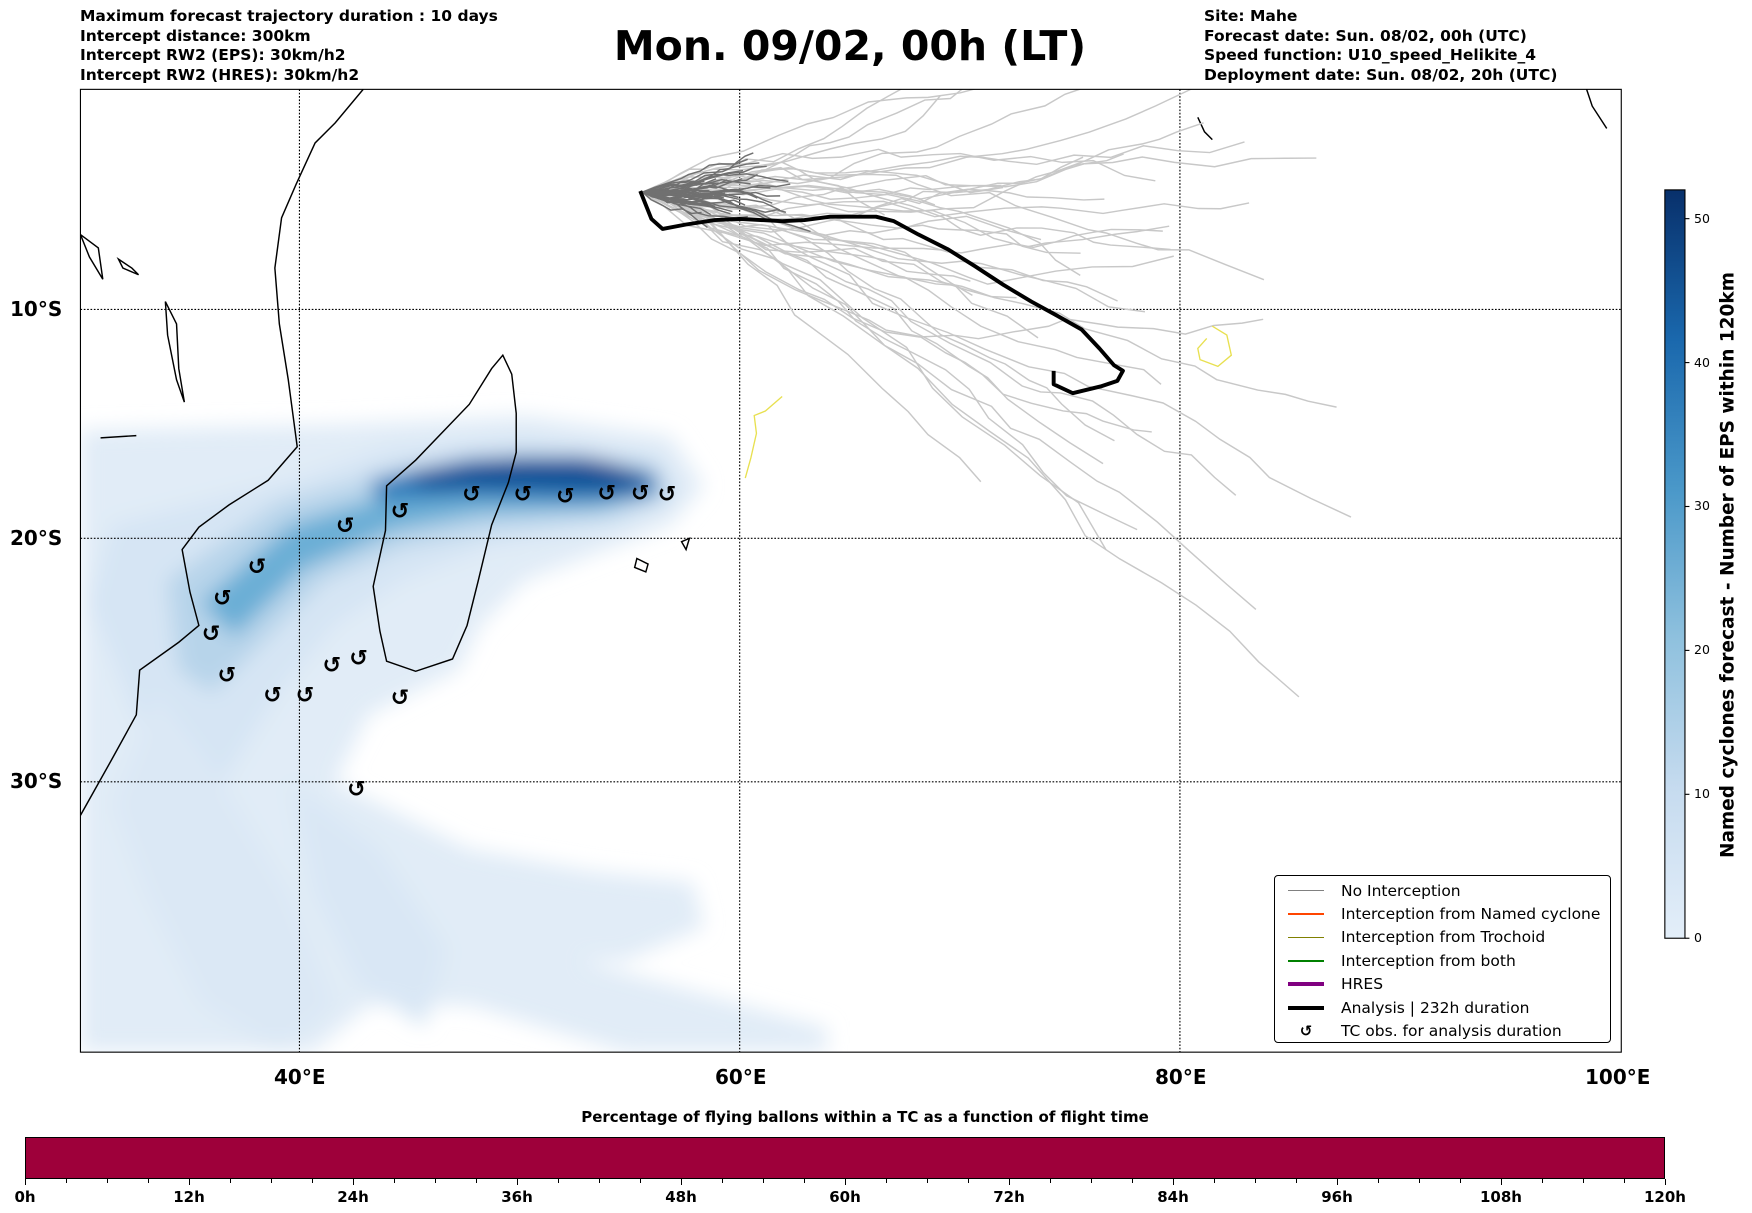 The image size is (1752, 1213). I want to click on intercept-eps-text: Intercept RW2 (EPS): 30km/h2, so click(213, 55).